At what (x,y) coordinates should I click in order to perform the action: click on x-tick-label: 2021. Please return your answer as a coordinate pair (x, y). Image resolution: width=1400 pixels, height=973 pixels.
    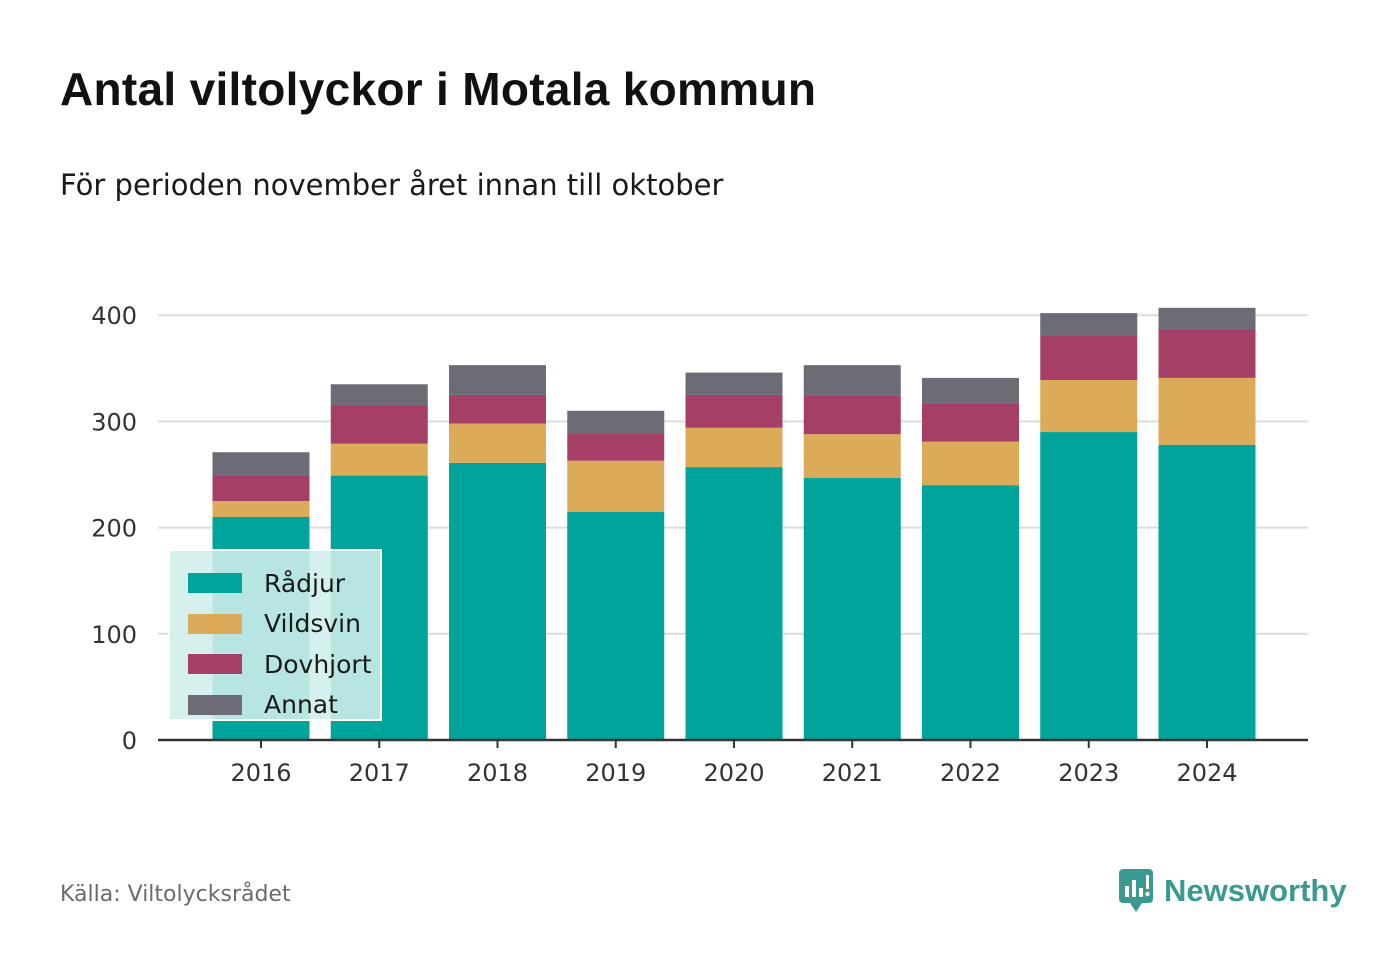
    Looking at the image, I should click on (852, 773).